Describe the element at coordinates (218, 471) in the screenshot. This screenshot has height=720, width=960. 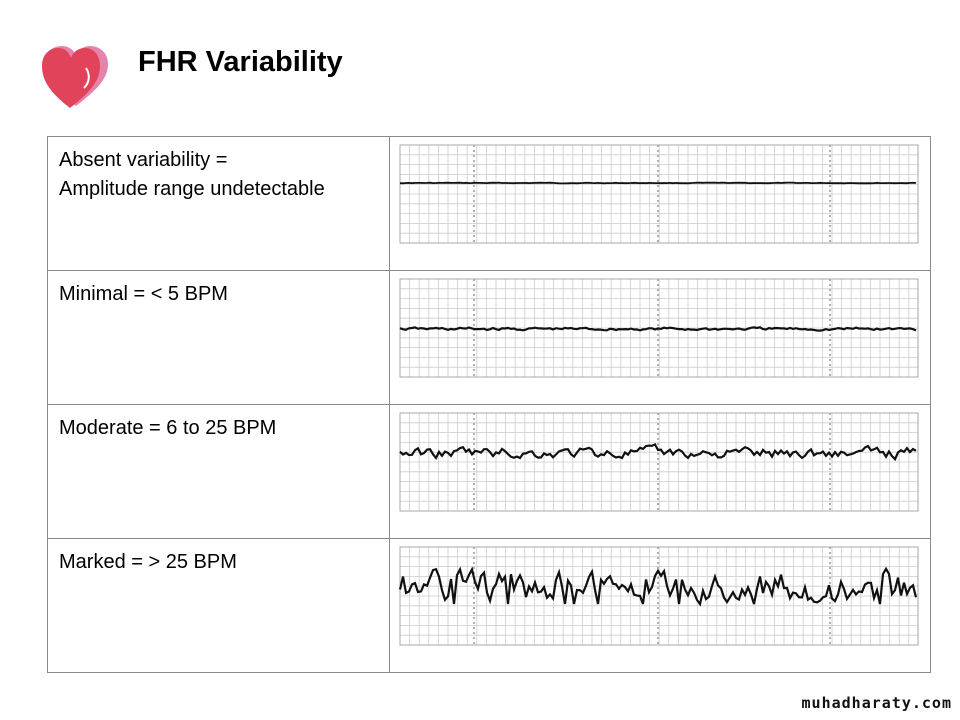
I see `row-label-cell: Moderate = 6 to 25 BPM` at that location.